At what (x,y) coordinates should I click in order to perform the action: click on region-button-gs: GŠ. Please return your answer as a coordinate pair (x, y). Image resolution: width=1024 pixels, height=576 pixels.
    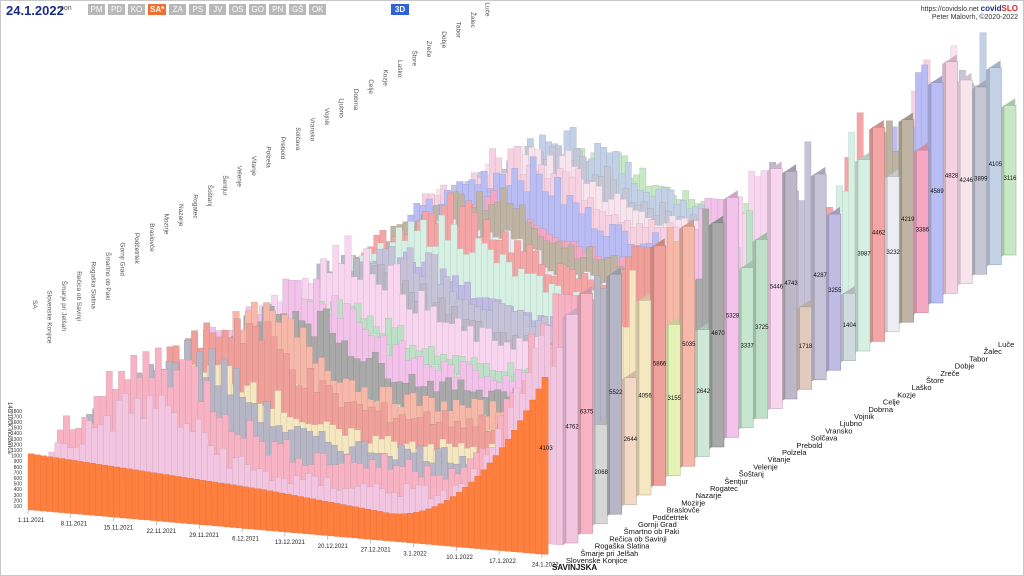
    Looking at the image, I should click on (298, 9).